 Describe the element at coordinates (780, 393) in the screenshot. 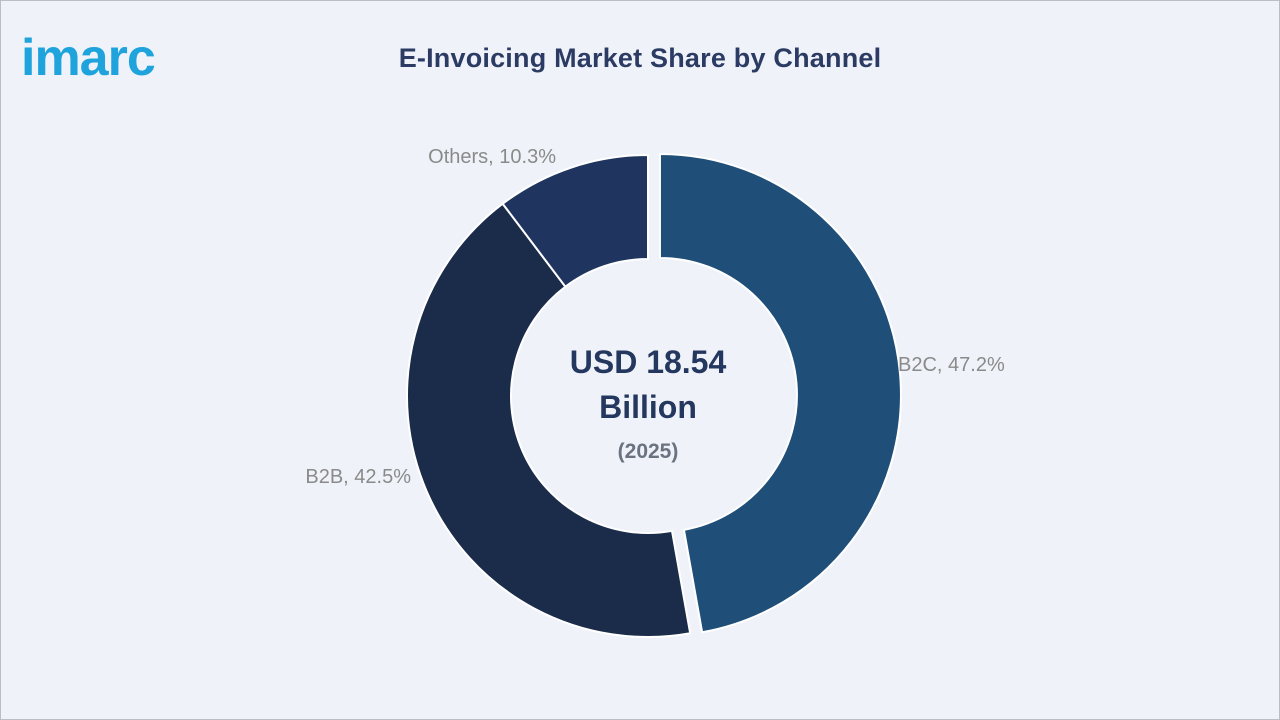

I see `slice-b2c` at that location.